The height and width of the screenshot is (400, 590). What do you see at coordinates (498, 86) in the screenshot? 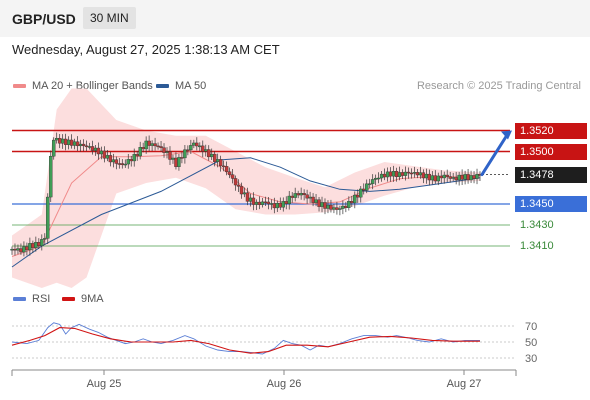
I see `credit-text: Research © 2025 Trading Central` at bounding box center [498, 86].